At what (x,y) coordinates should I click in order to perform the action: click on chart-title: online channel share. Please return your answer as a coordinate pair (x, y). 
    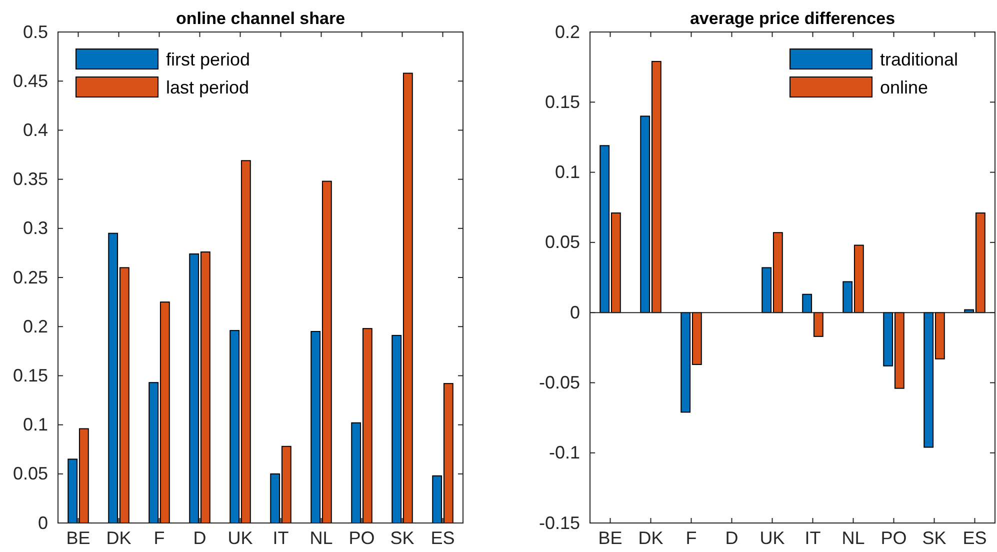
    Looking at the image, I should click on (261, 18).